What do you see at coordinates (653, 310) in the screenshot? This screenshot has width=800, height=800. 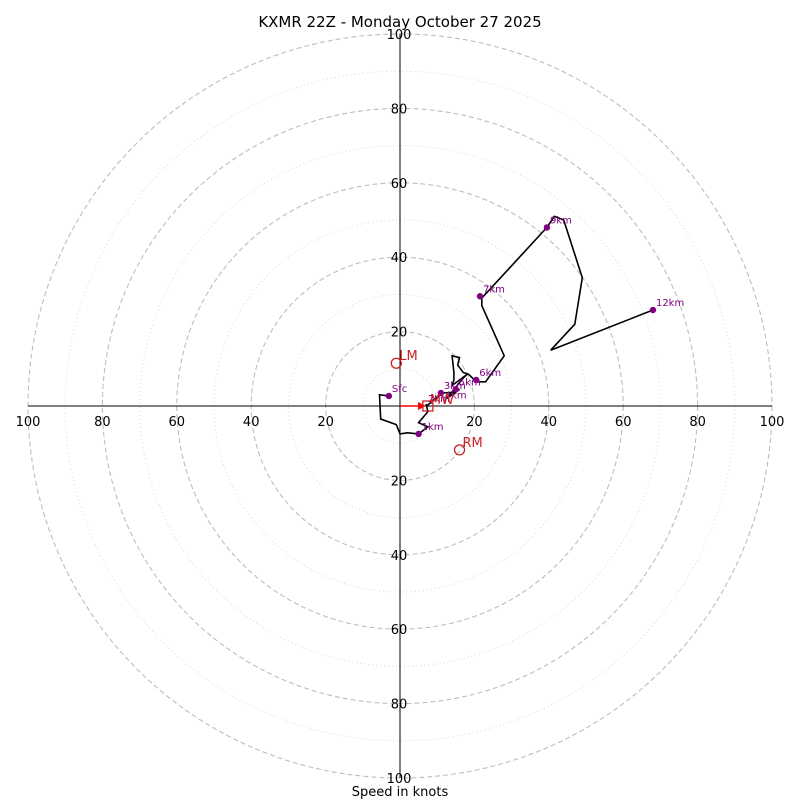 I see `height-dot-12km` at bounding box center [653, 310].